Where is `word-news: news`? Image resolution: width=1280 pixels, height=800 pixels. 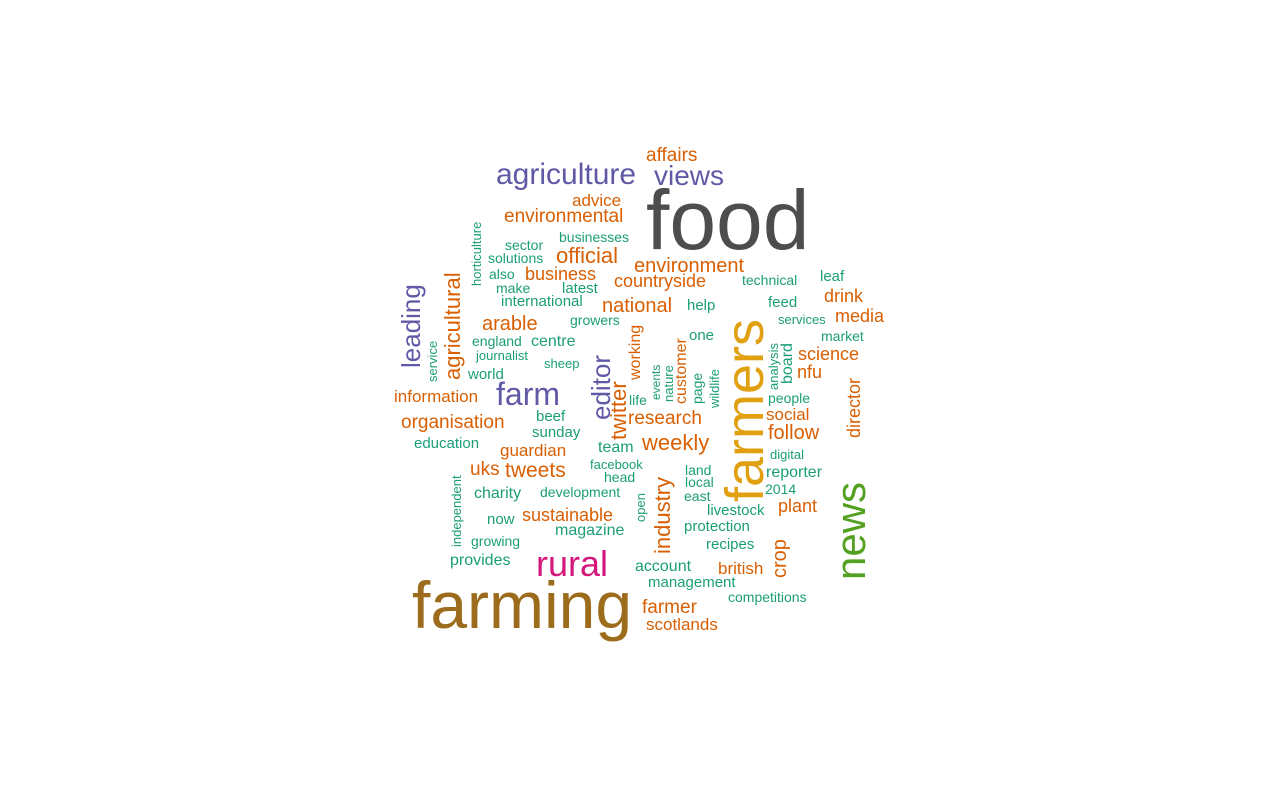 word-news: news is located at coordinates (850, 530).